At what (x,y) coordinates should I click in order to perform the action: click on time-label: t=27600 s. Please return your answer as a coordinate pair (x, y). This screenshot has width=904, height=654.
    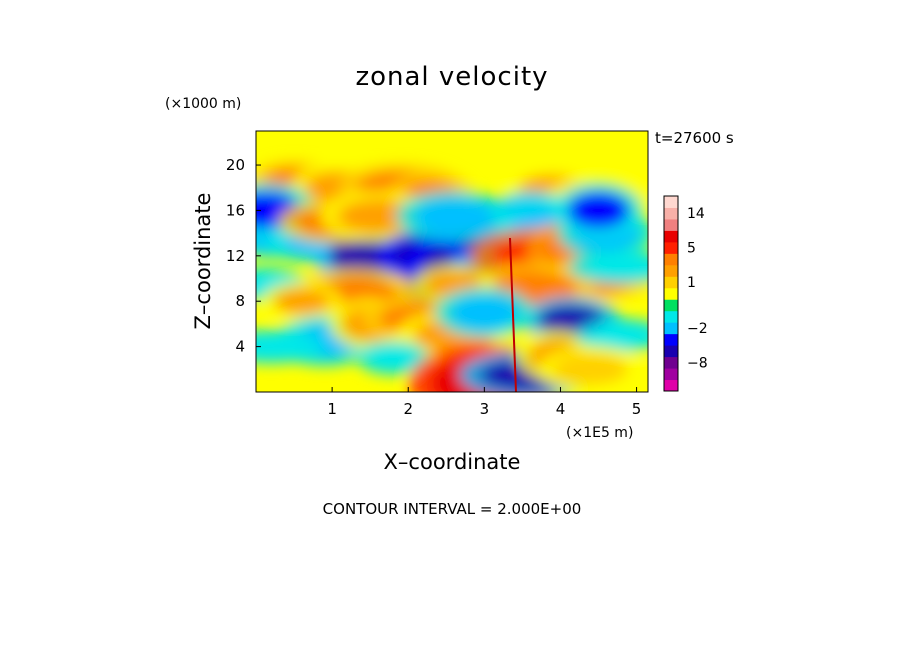
    Looking at the image, I should click on (694, 138).